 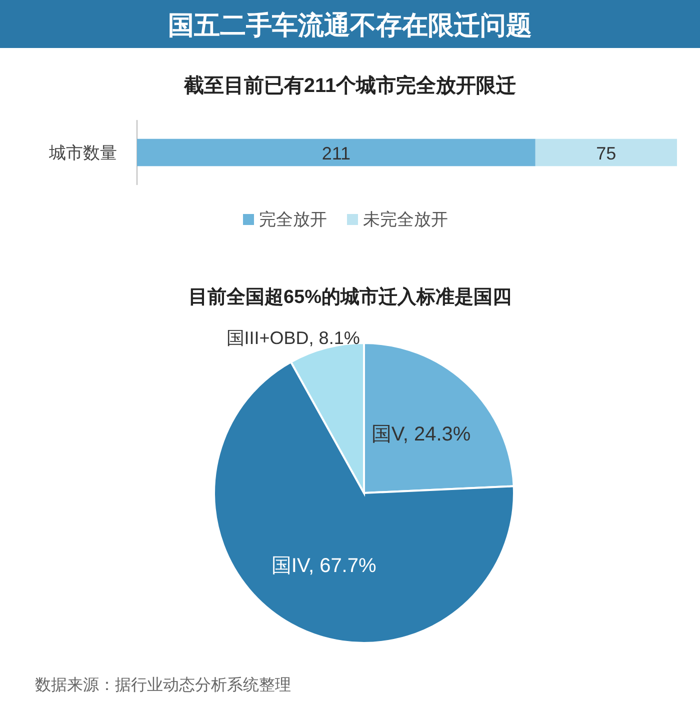 What do you see at coordinates (421, 434) in the screenshot?
I see `slice-label: 国V, 24.3%` at bounding box center [421, 434].